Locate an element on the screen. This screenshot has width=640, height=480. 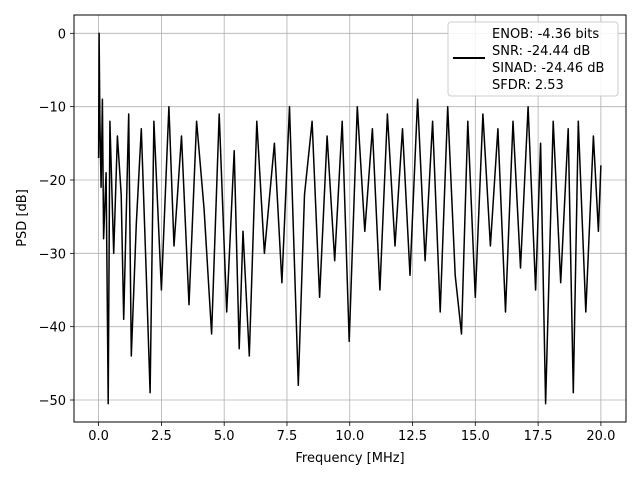
y-tick-label: −40 is located at coordinates (52, 328).